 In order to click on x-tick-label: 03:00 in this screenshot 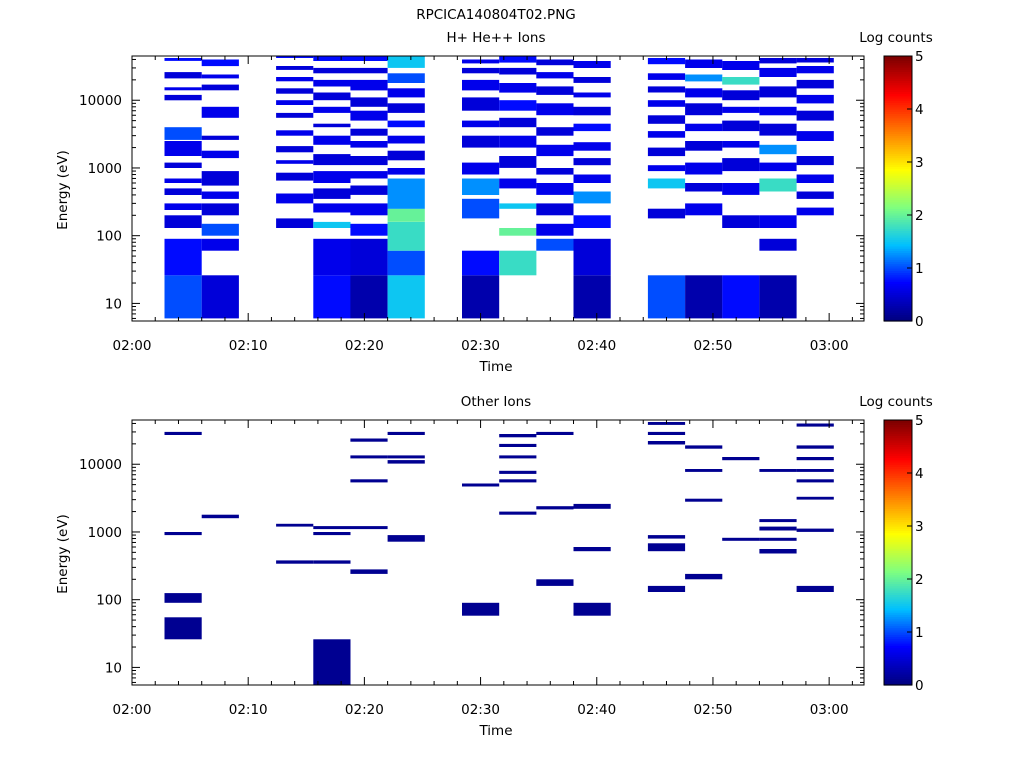, I will do `click(829, 710)`.